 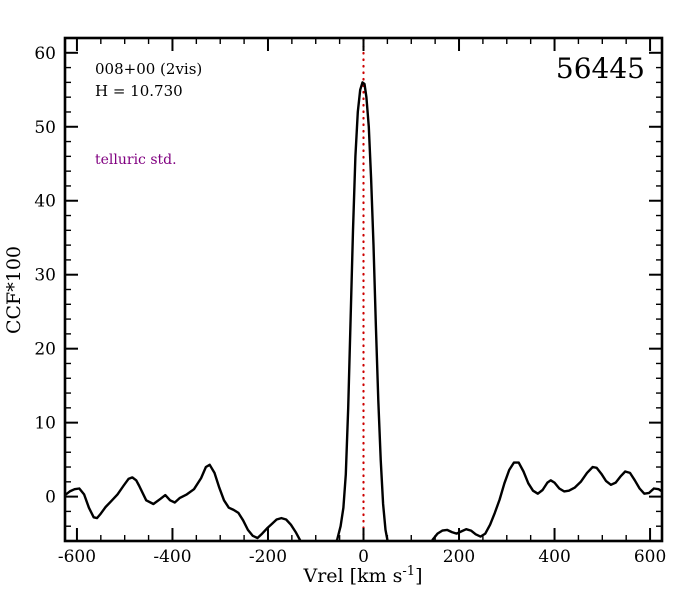 I want to click on y-tick-label: 0, so click(x=50, y=498).